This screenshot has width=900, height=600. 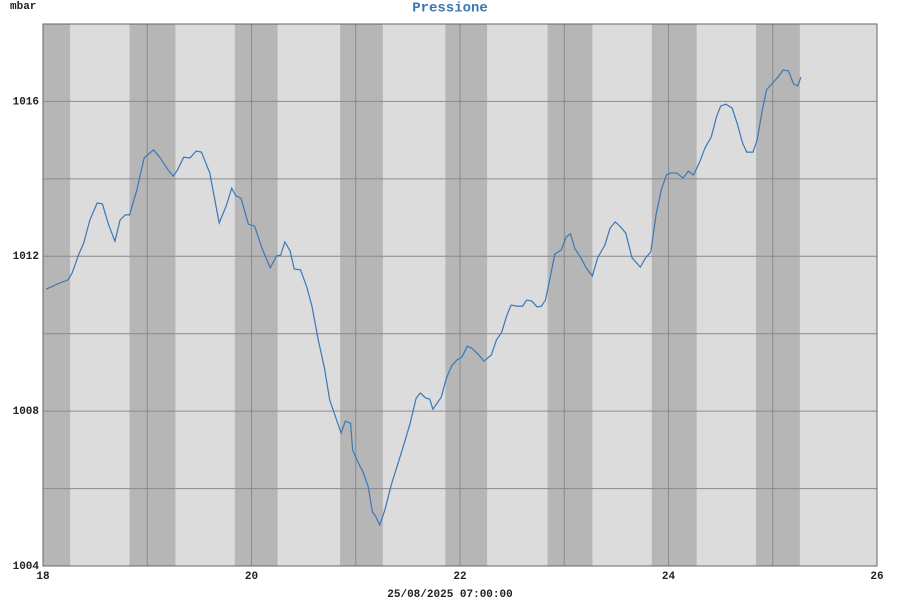 What do you see at coordinates (459, 577) in the screenshot?
I see `x-tick-label: 22` at bounding box center [459, 577].